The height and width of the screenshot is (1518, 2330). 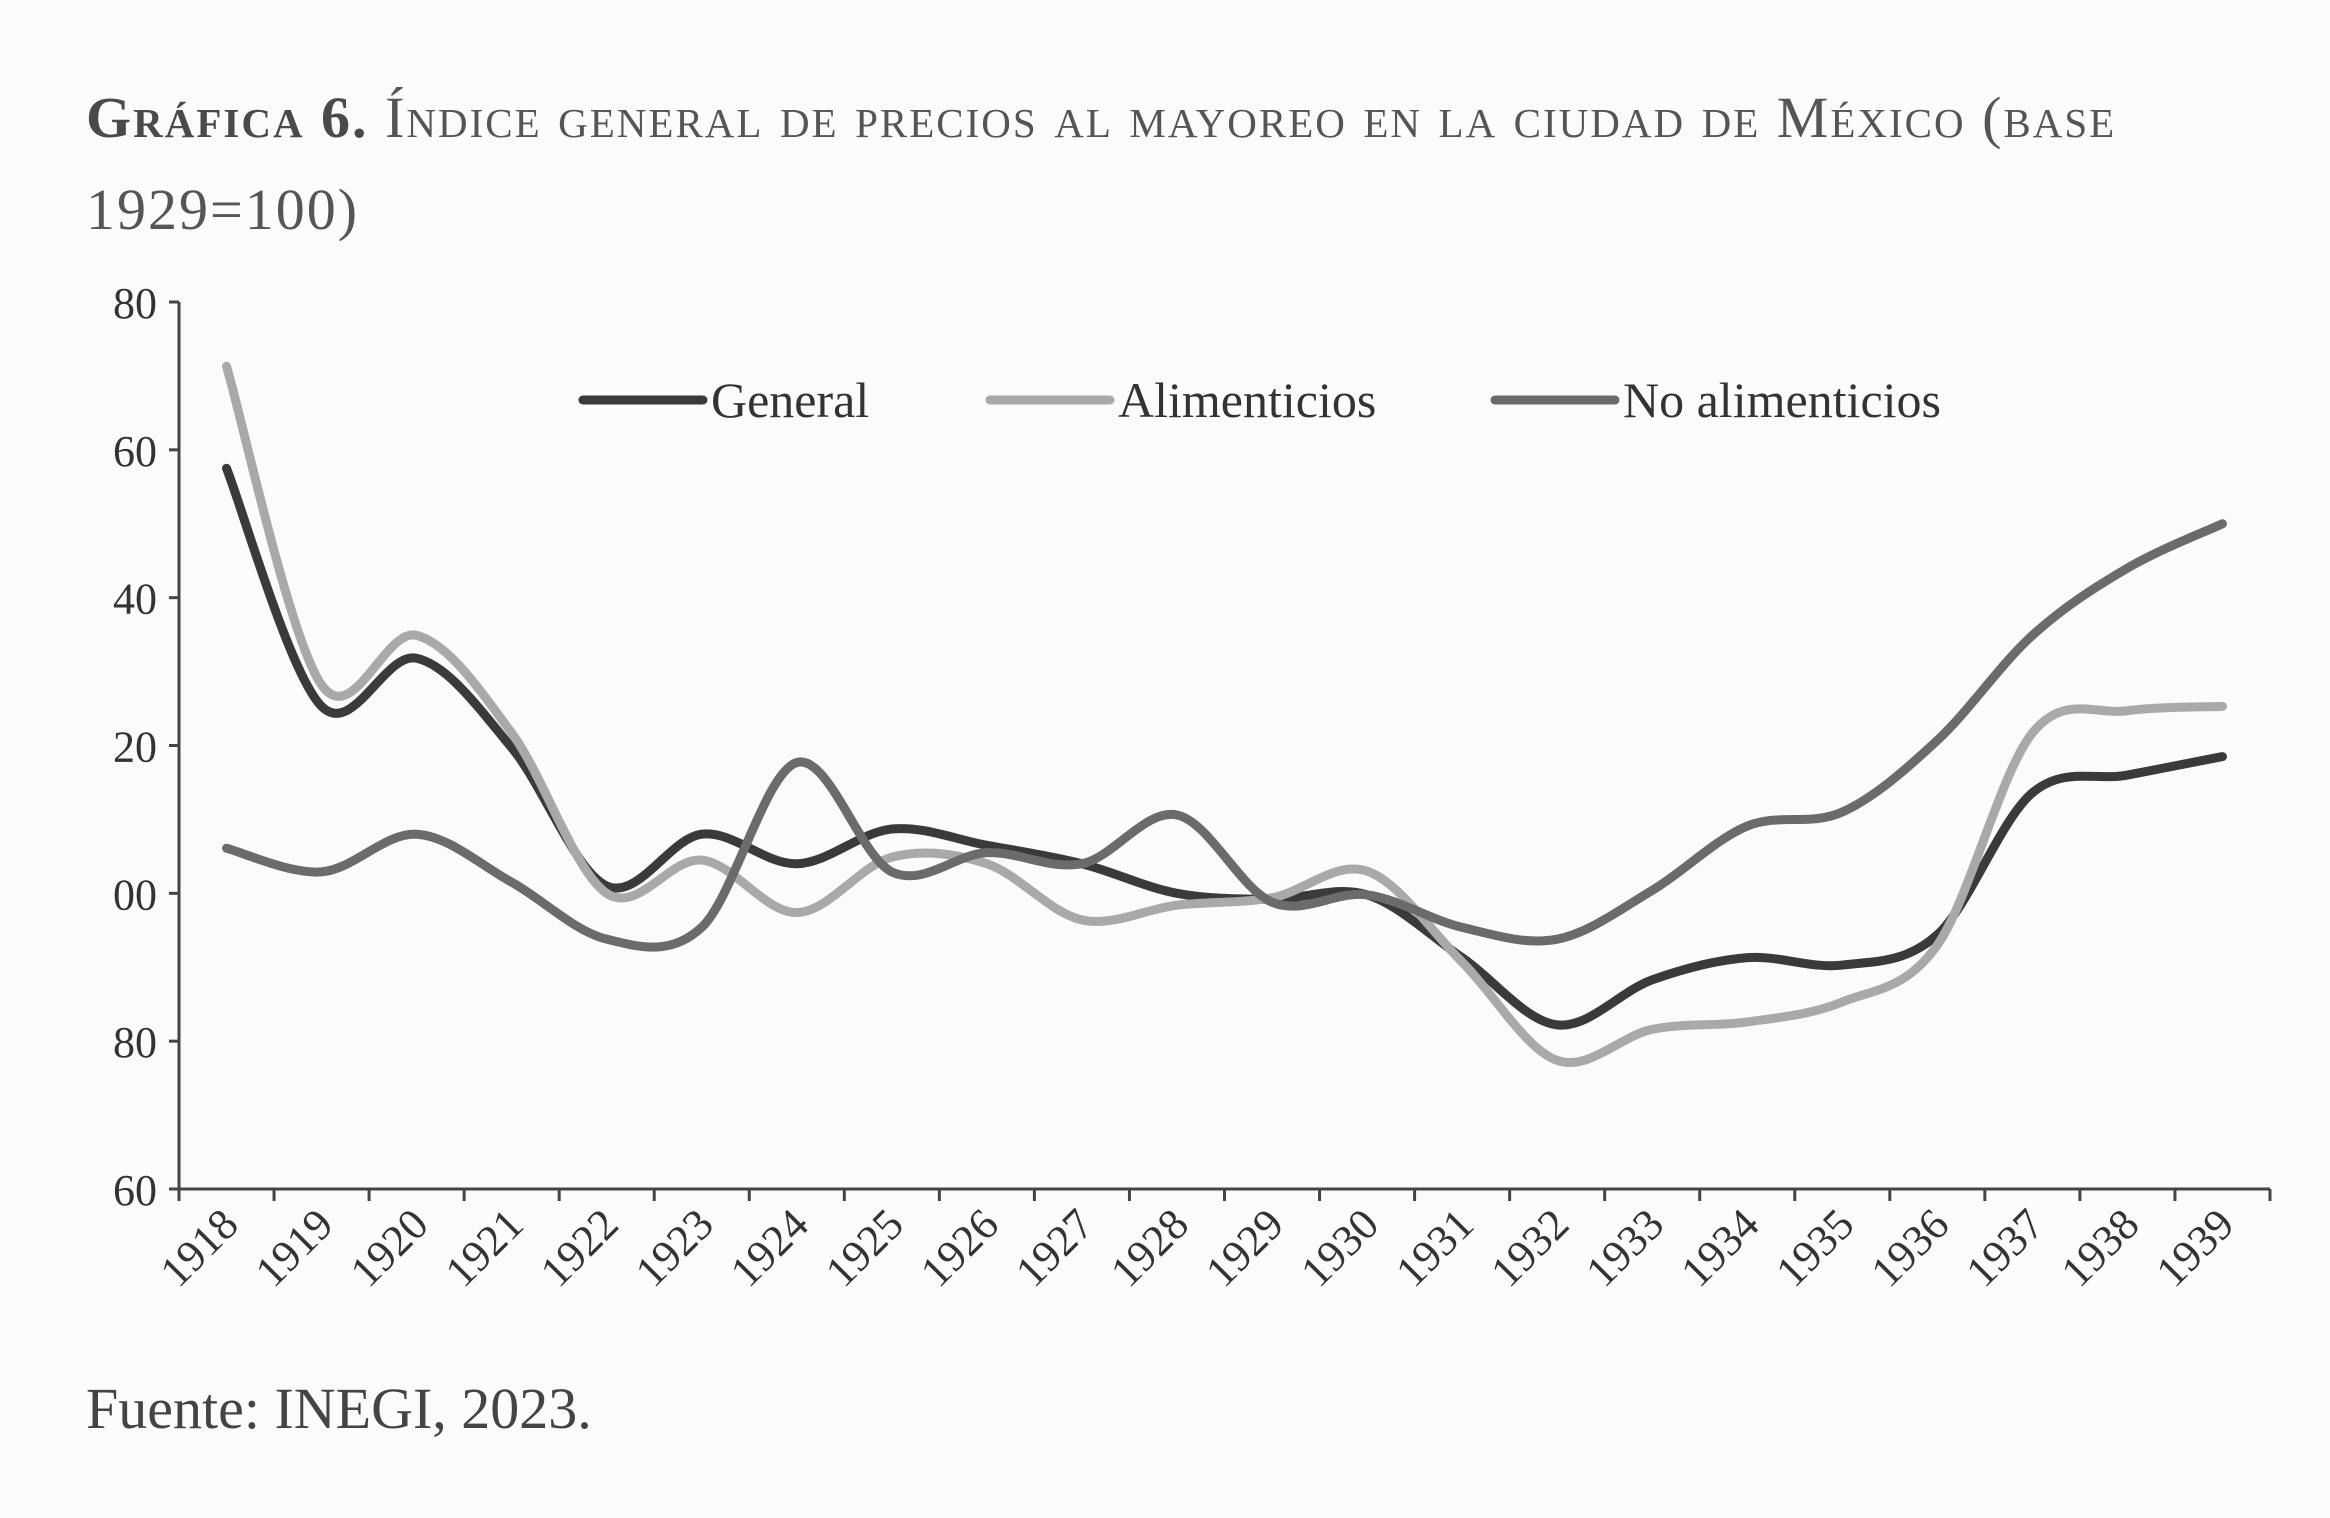 What do you see at coordinates (864, 1247) in the screenshot?
I see `x-tick-label: 1925` at bounding box center [864, 1247].